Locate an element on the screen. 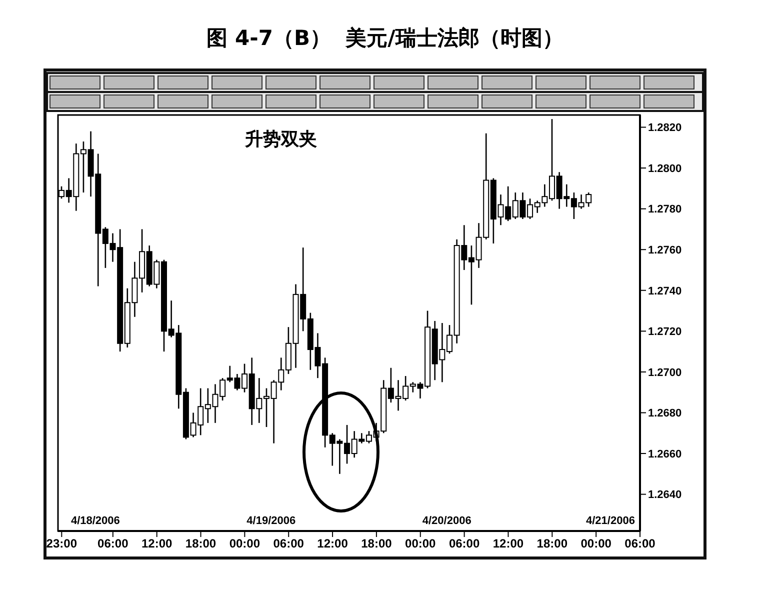 The height and width of the screenshot is (590, 770). annotation: 4/19/2006 is located at coordinates (271, 521).